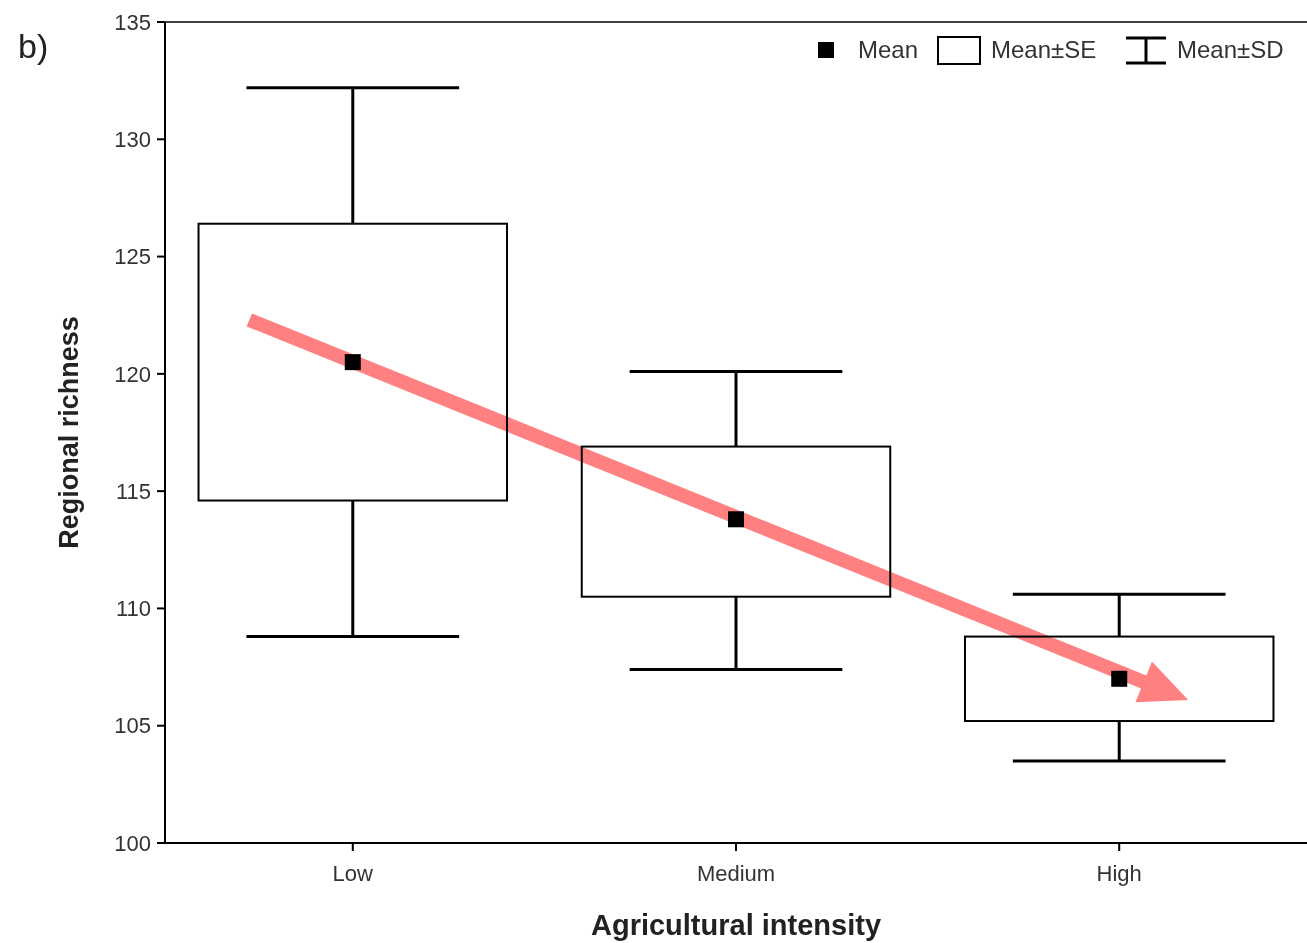 This screenshot has width=1307, height=943. What do you see at coordinates (132, 374) in the screenshot?
I see `y-tick-label: 120` at bounding box center [132, 374].